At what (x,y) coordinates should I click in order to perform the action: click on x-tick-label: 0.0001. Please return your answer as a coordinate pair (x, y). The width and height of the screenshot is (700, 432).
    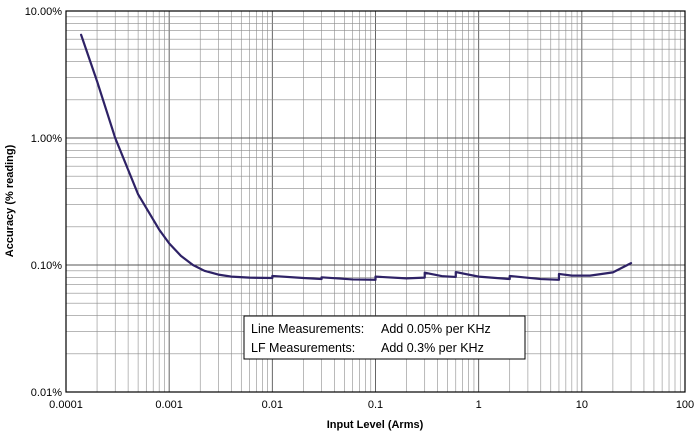
    Looking at the image, I should click on (66, 405).